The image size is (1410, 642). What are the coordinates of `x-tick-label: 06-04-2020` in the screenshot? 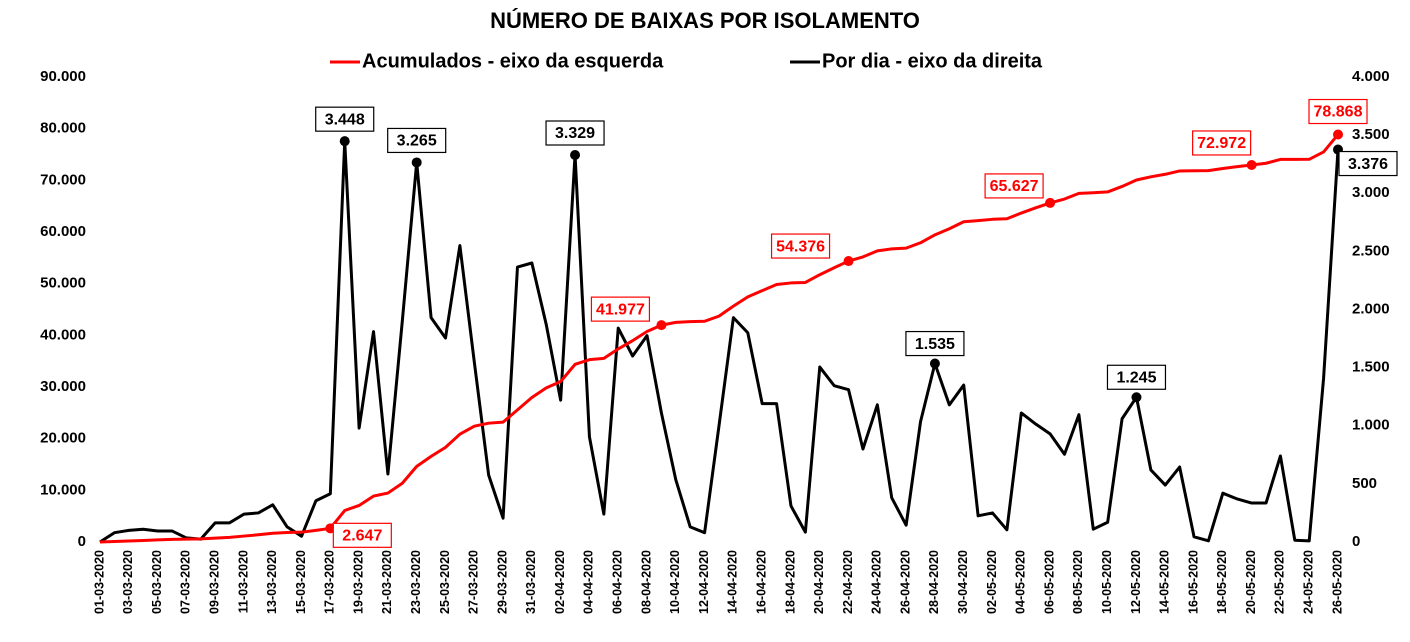 It's located at (618, 582).